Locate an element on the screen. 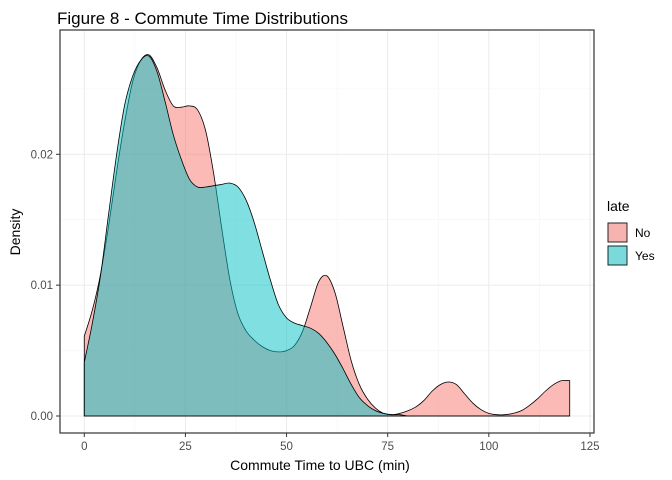 This screenshot has height=480, width=672. legend-items: No Yes is located at coordinates (631, 244).